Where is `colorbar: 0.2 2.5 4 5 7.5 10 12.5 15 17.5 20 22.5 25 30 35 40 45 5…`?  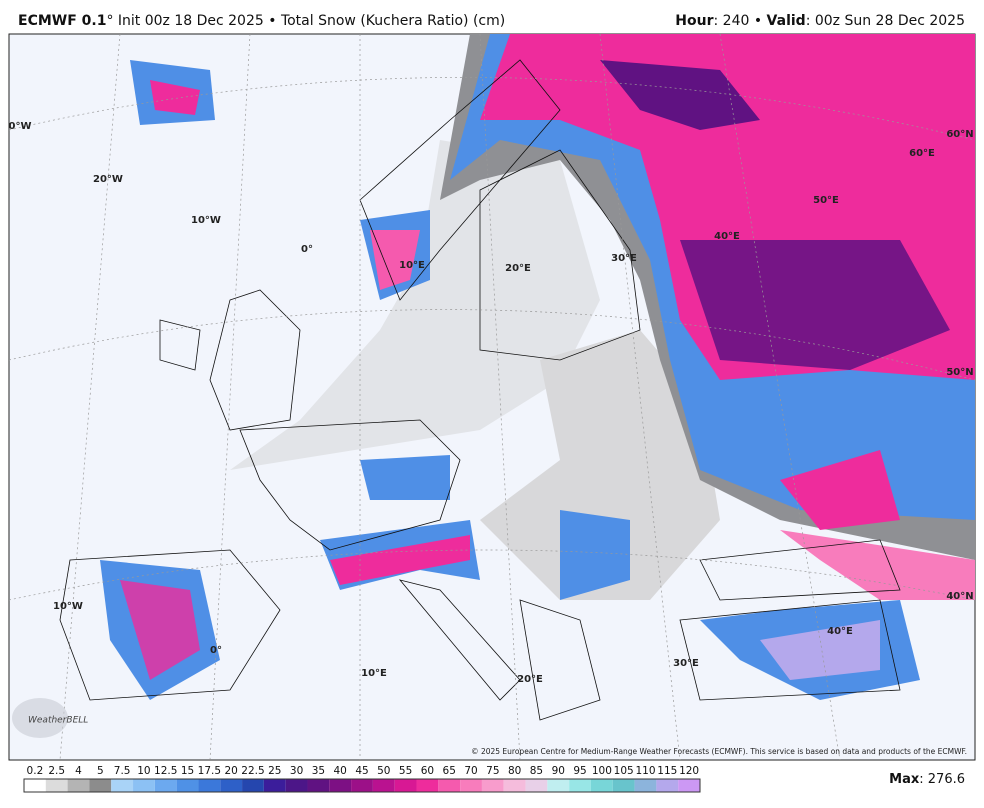 colorbar: 0.2 2.5 4 5 7.5 10 12.5 15 17.5 20 22.5 25 30 35 40 45 5… is located at coordinates (362, 779).